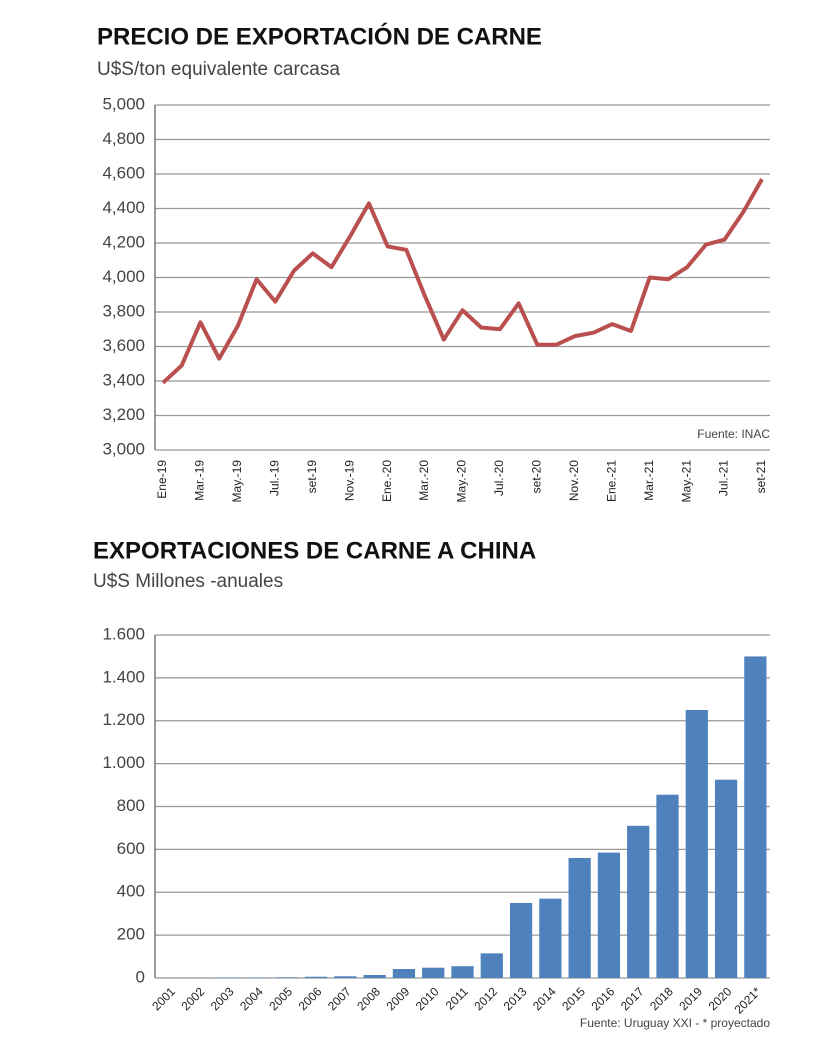 The height and width of the screenshot is (1038, 840). What do you see at coordinates (123, 276) in the screenshot?
I see `y-tick-label: 4,000` at bounding box center [123, 276].